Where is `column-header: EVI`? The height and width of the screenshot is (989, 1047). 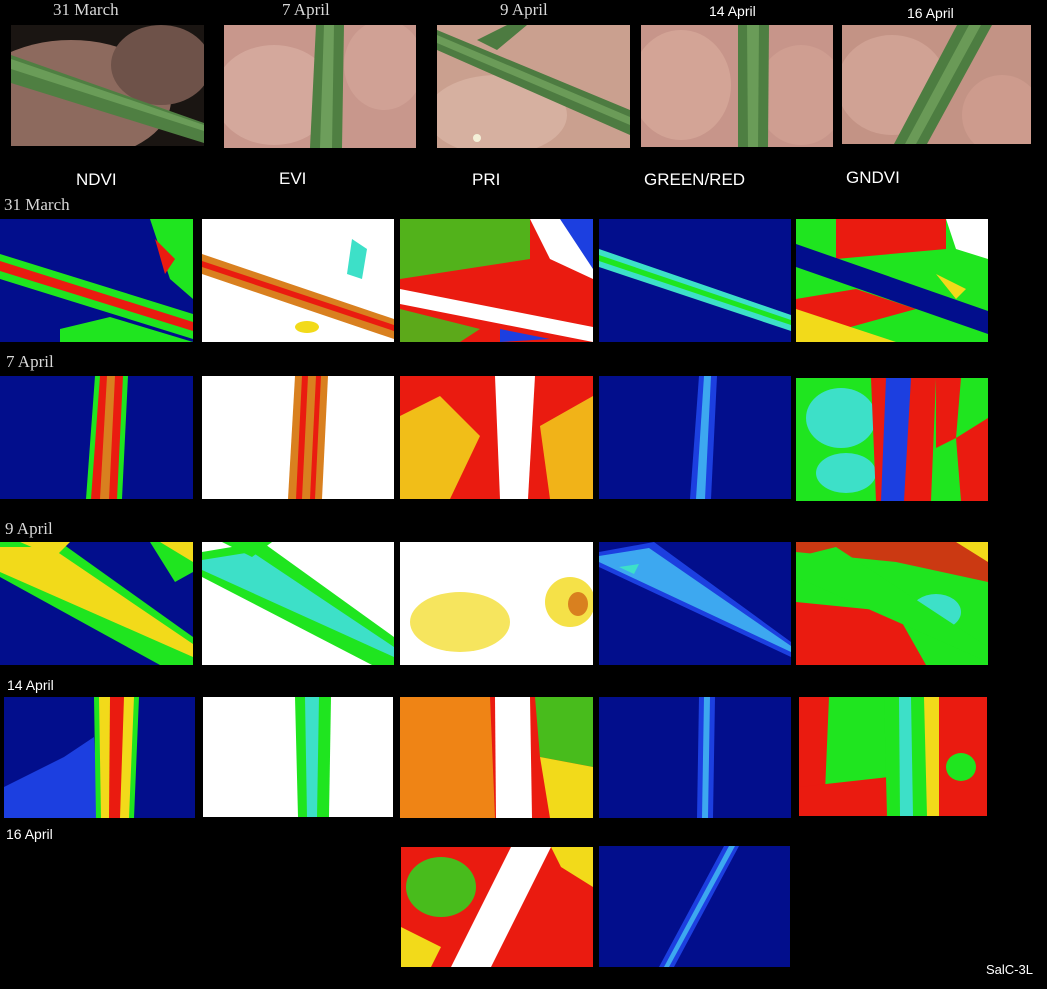 column-header: EVI is located at coordinates (293, 178).